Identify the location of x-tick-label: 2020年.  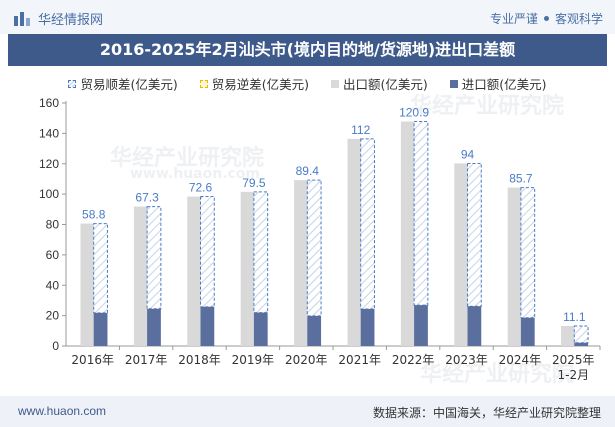
(306, 360).